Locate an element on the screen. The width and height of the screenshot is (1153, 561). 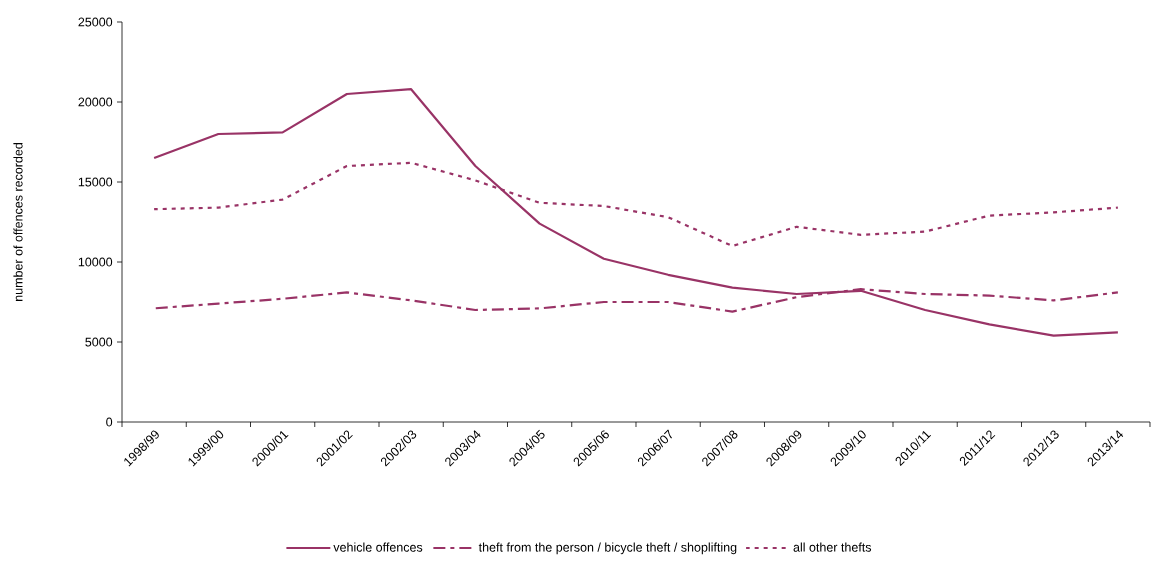
y-tick-label: 15000 is located at coordinates (95, 182).